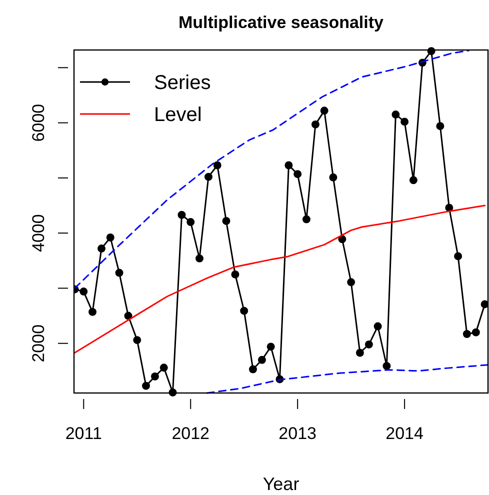 This screenshot has width=489, height=495. Describe the element at coordinates (281, 484) in the screenshot. I see `x-axis-title: Year` at that location.